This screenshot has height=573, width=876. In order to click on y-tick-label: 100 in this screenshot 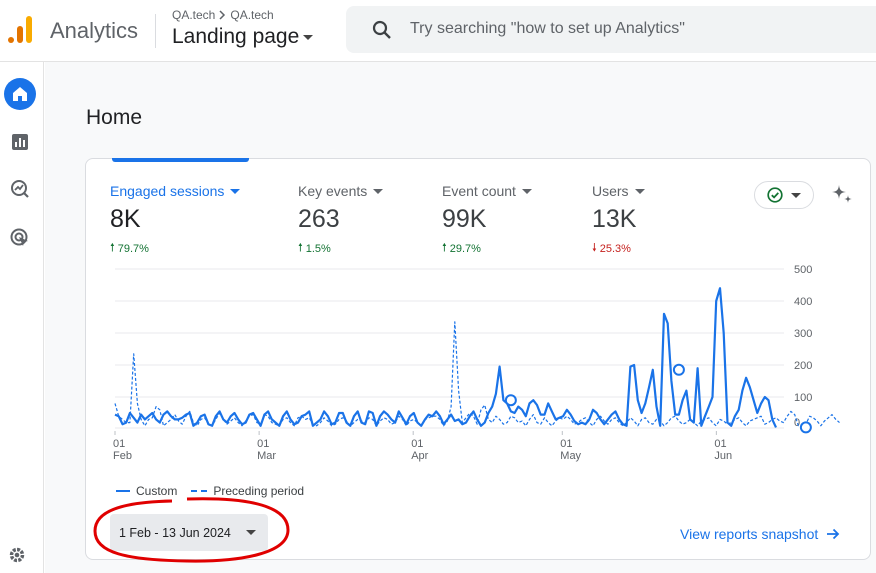, I will do `click(803, 398)`.